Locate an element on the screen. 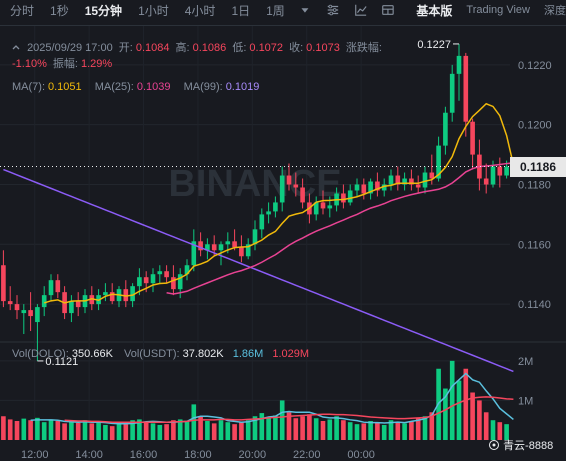 This screenshot has height=461, width=566. time-tick-label: 00:00 is located at coordinates (361, 455).